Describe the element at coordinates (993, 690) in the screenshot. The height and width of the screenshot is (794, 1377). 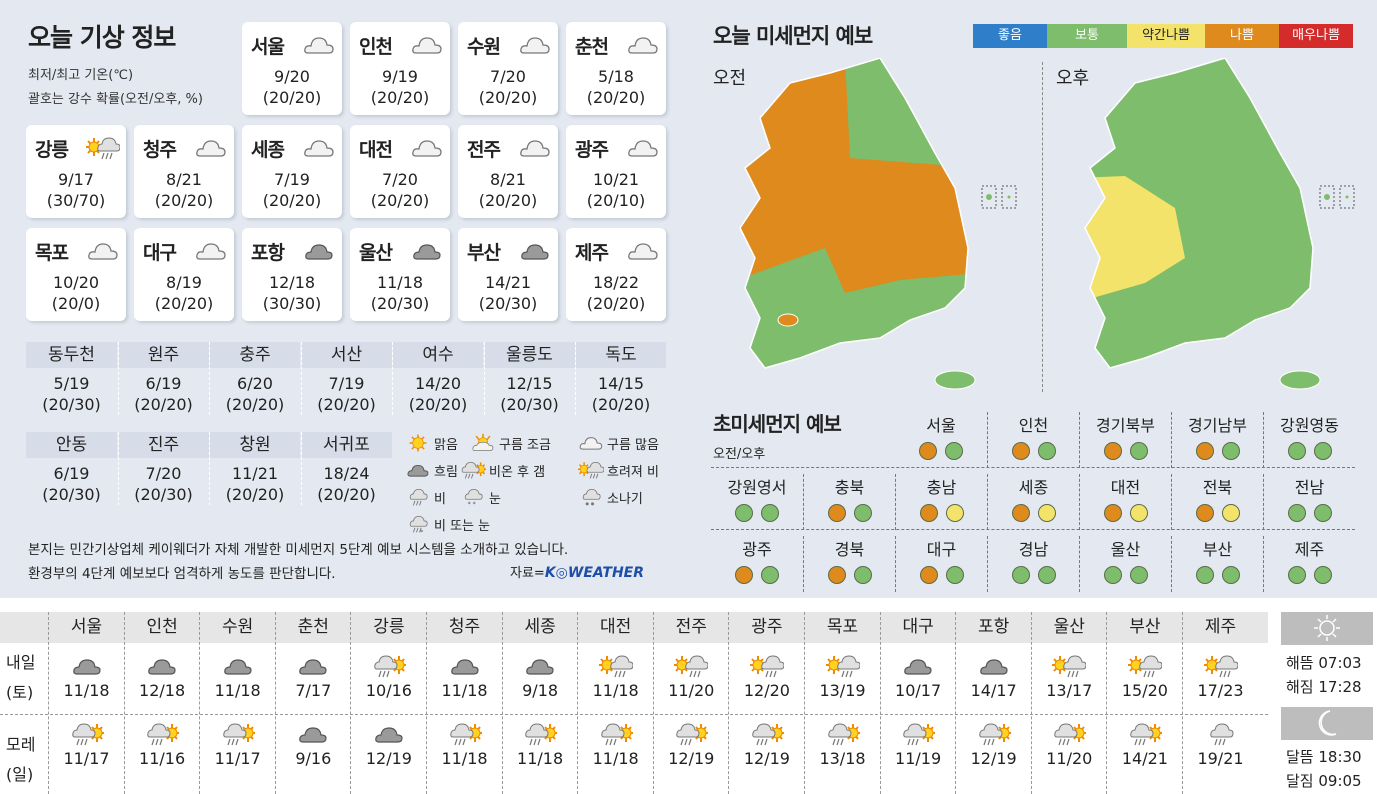
I see `day1-temp: 14/17` at that location.